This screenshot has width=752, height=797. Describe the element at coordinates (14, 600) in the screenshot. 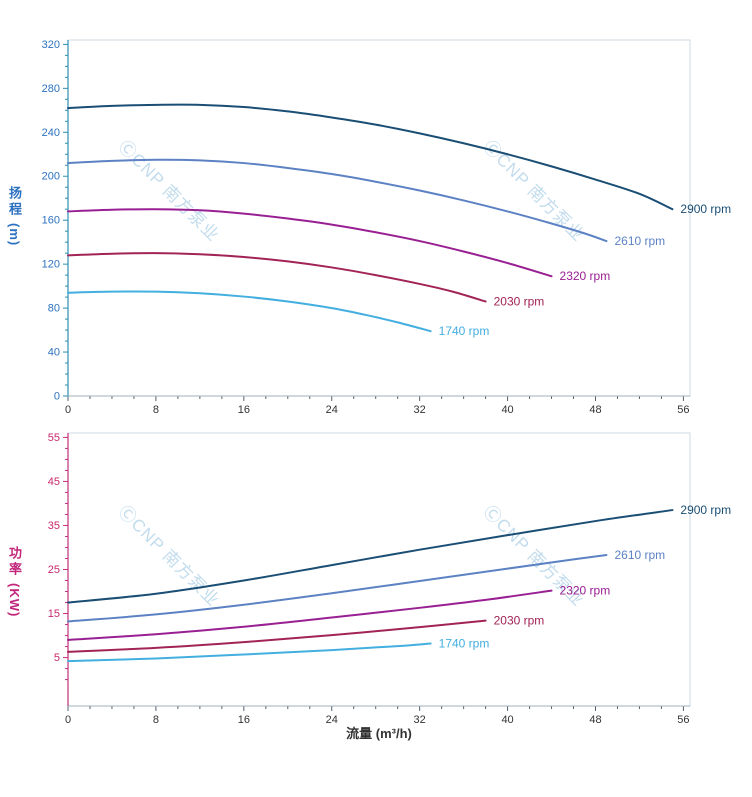

I see `power-axis-unit: (KW)` at that location.